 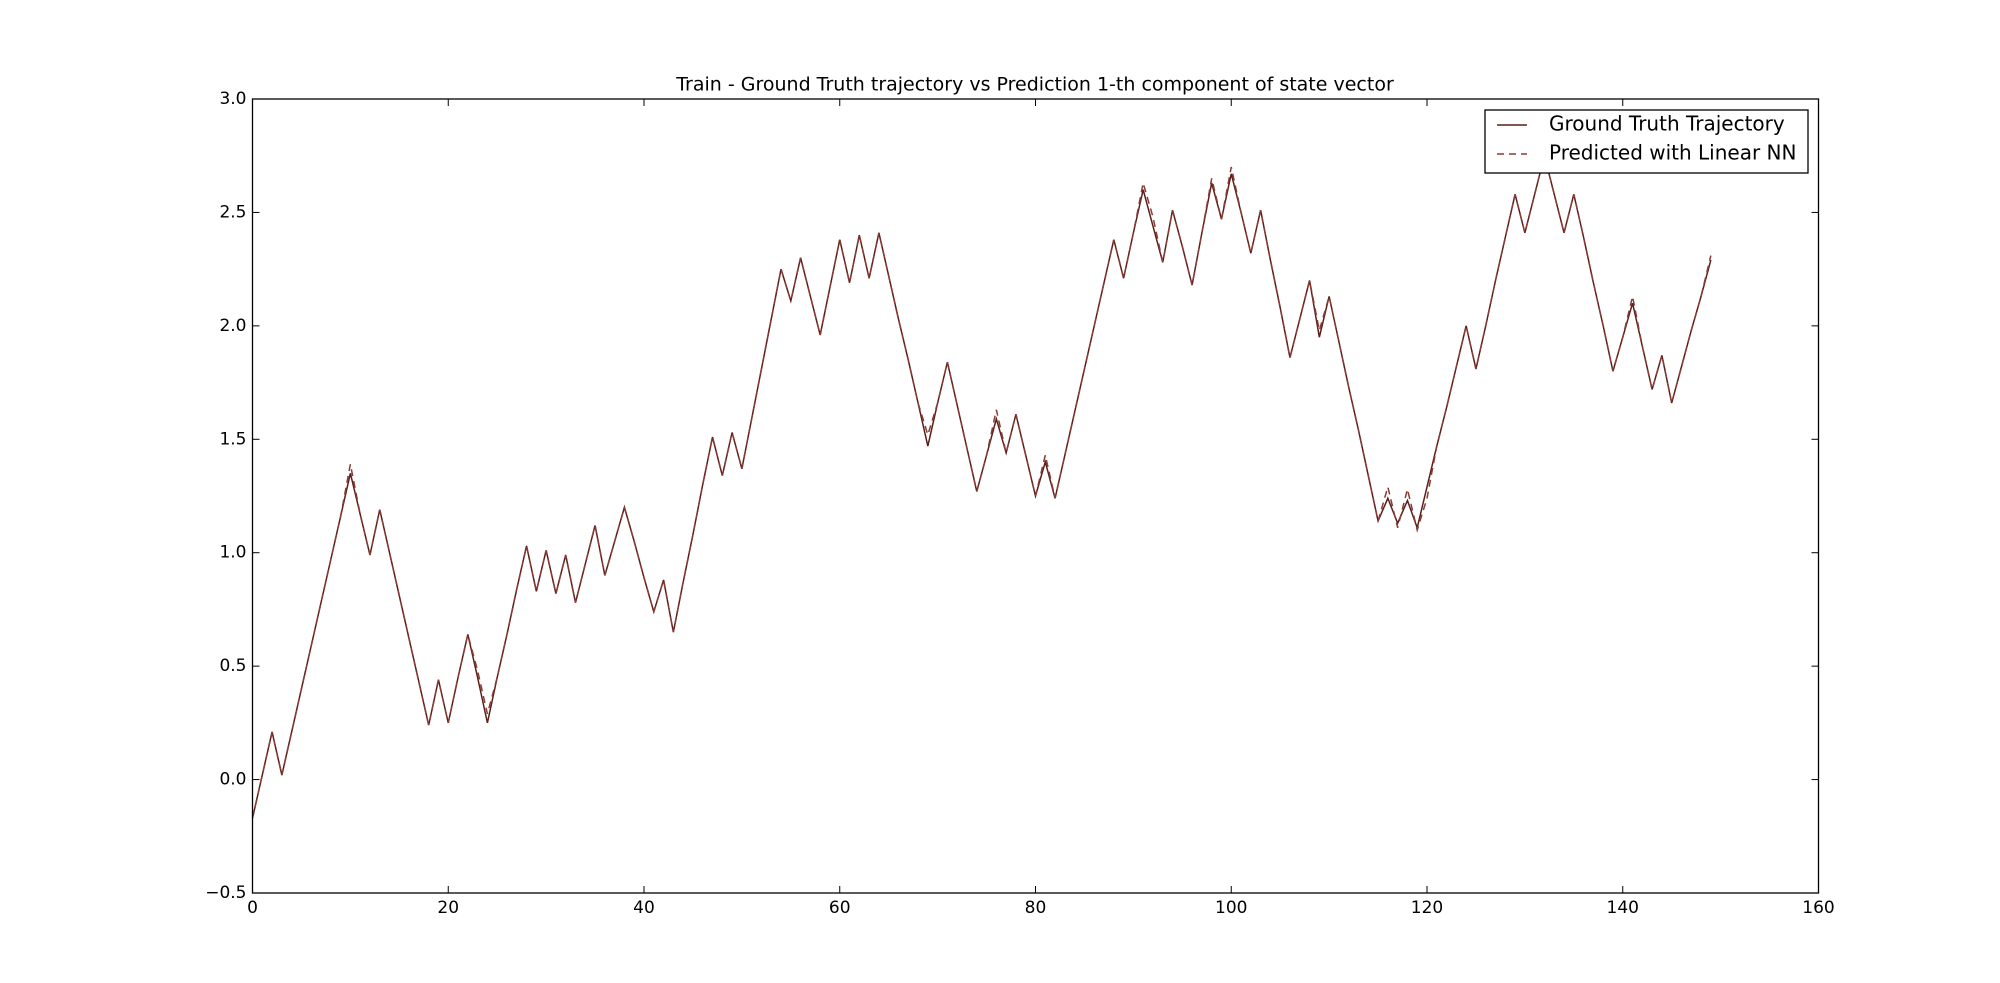 I want to click on x-tick-label: 140, so click(x=1623, y=908).